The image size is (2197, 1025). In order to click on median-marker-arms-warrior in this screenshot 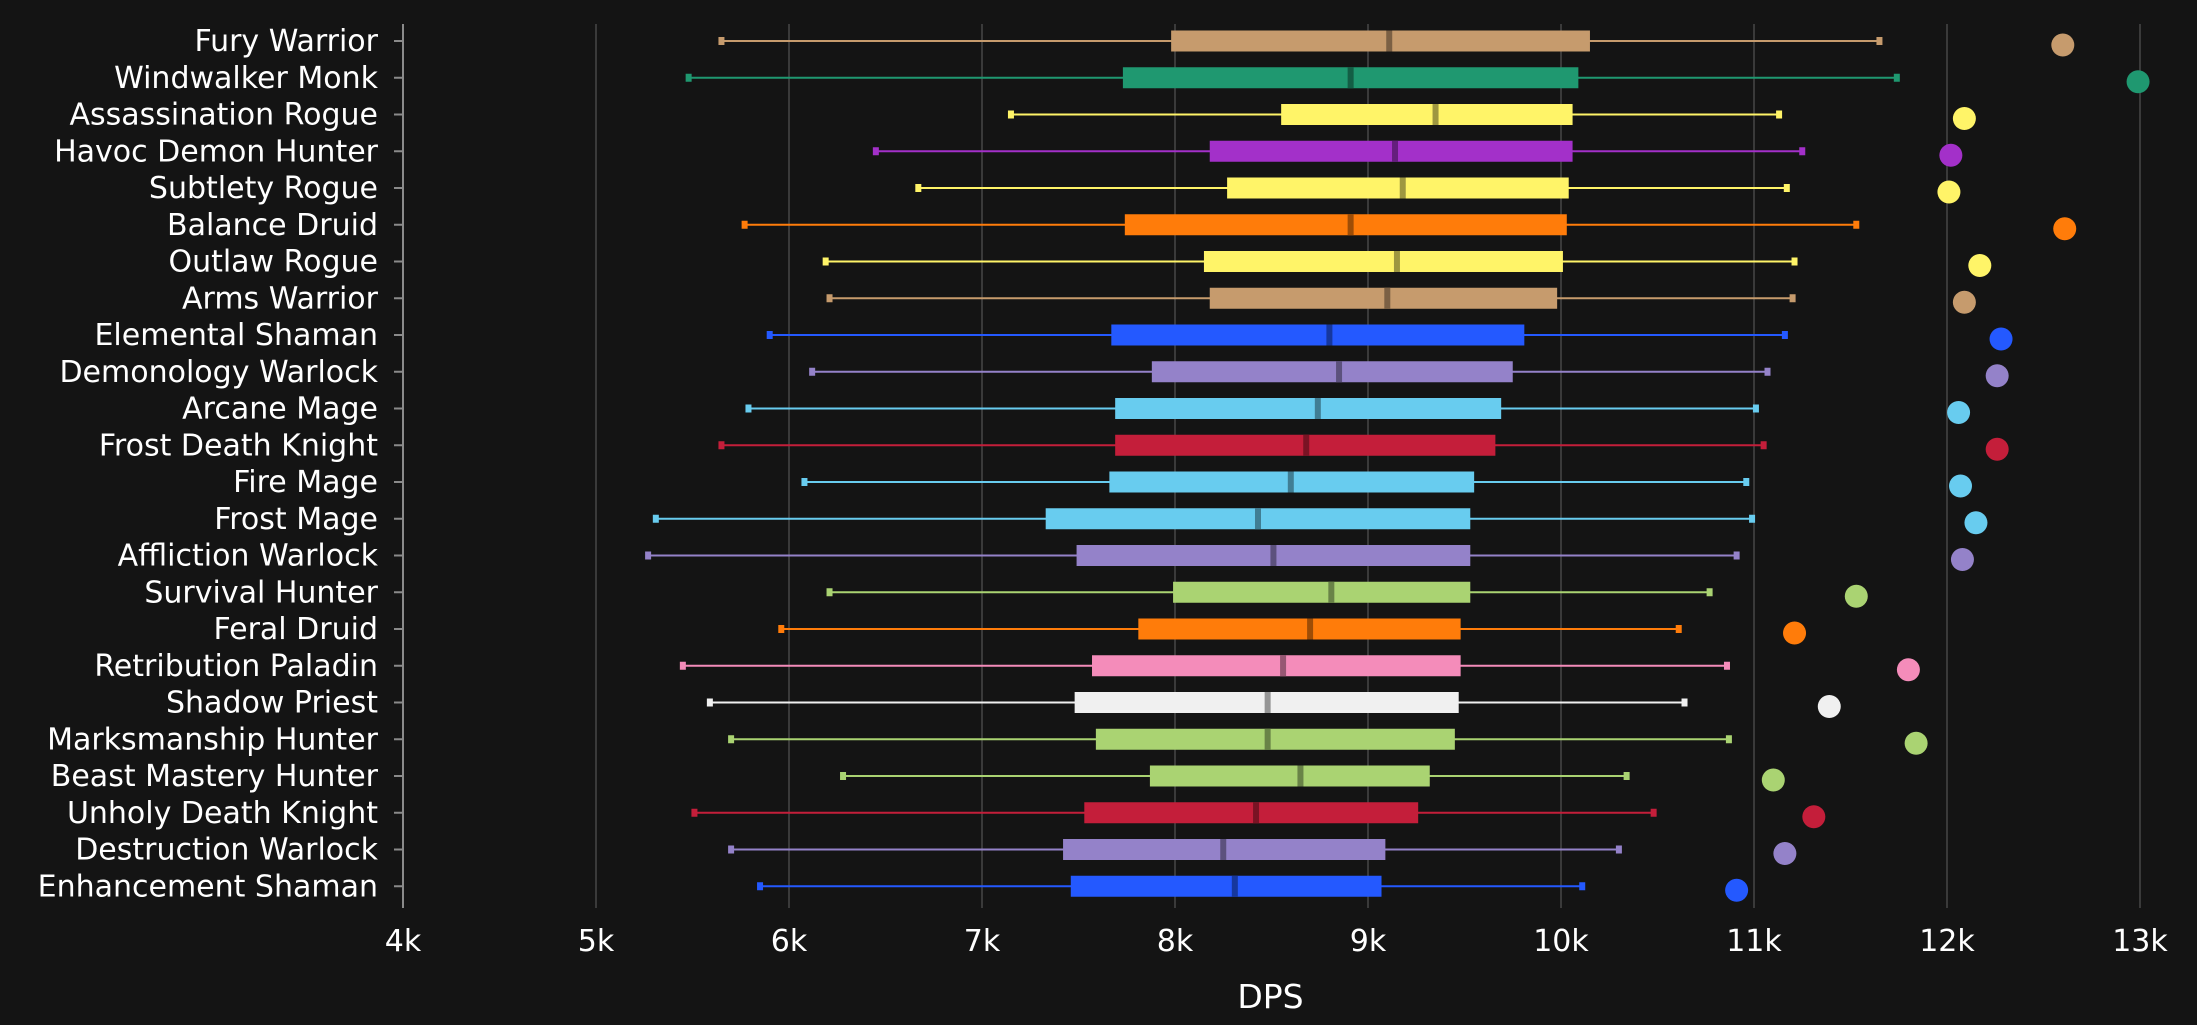, I will do `click(1387, 298)`.